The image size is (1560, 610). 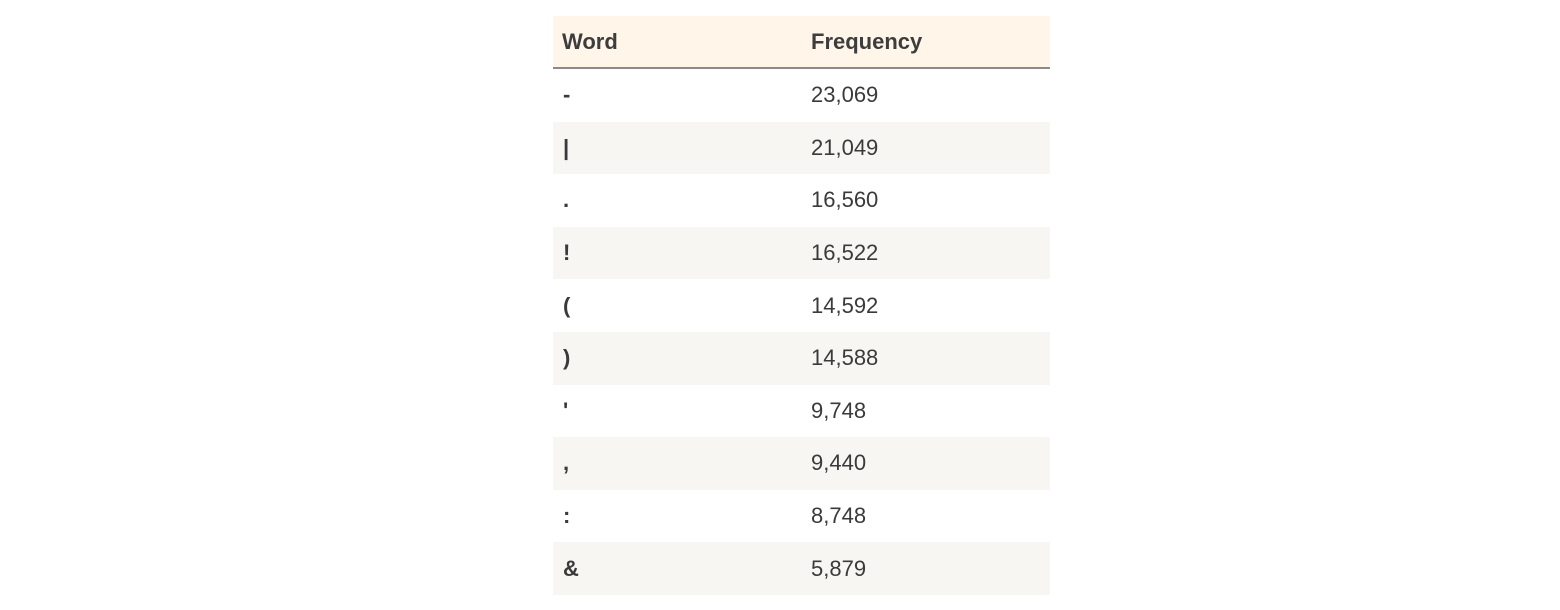 What do you see at coordinates (801, 568) in the screenshot?
I see `table-row: & 5,879` at bounding box center [801, 568].